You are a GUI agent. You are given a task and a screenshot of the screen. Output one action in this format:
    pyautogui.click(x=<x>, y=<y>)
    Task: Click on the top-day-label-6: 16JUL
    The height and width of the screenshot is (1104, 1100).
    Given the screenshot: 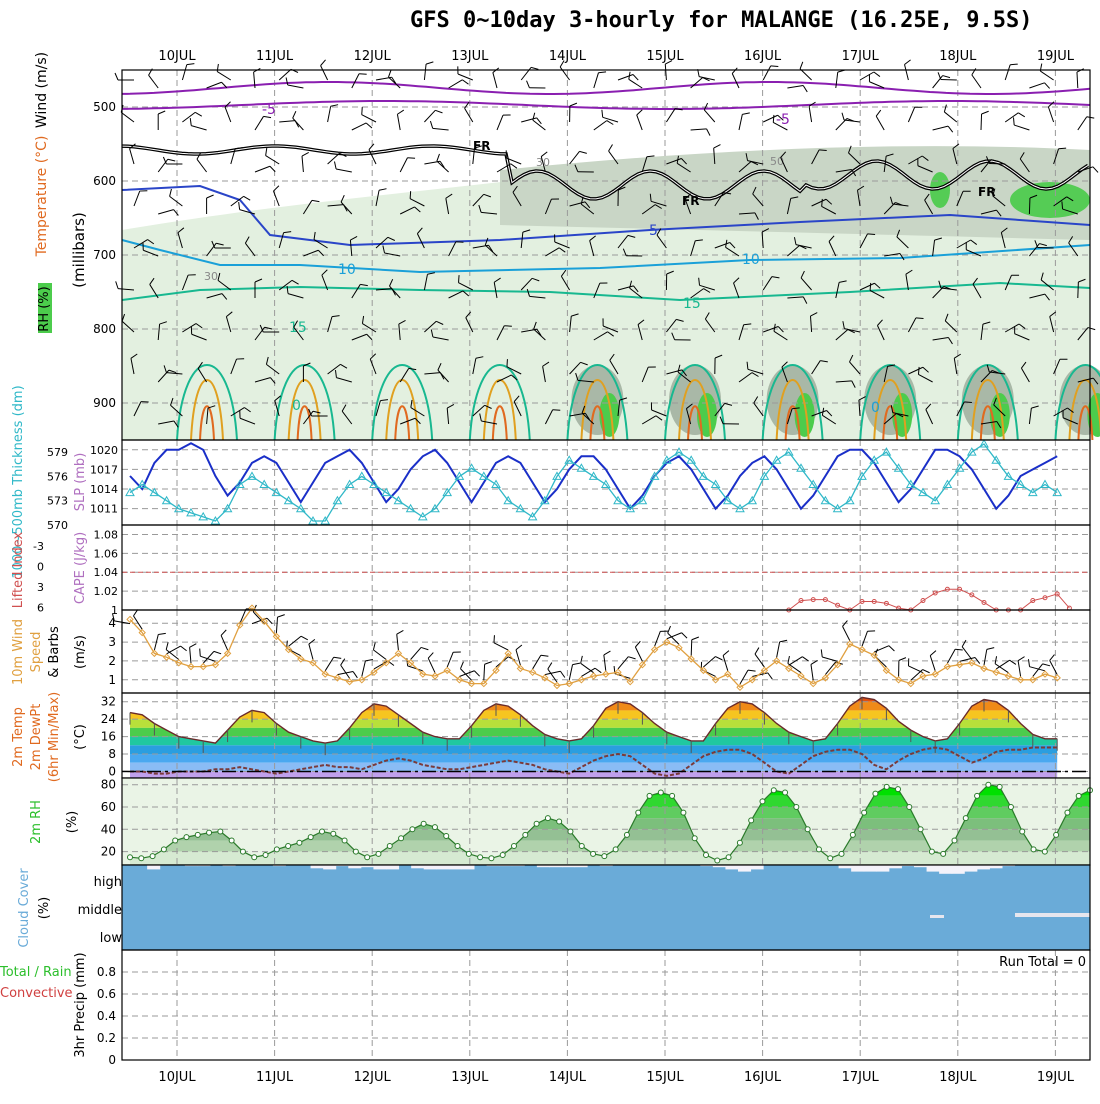 What is the action you would take?
    pyautogui.click(x=763, y=56)
    